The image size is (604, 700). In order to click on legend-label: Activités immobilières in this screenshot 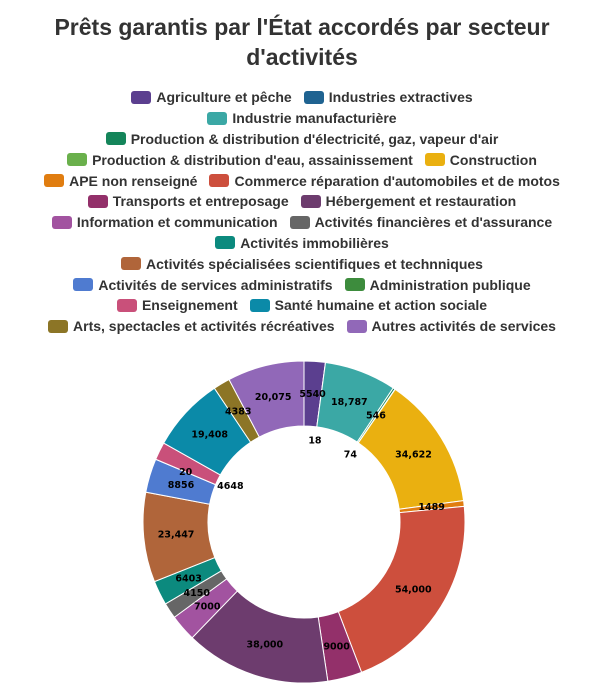, I will do `click(314, 242)`.